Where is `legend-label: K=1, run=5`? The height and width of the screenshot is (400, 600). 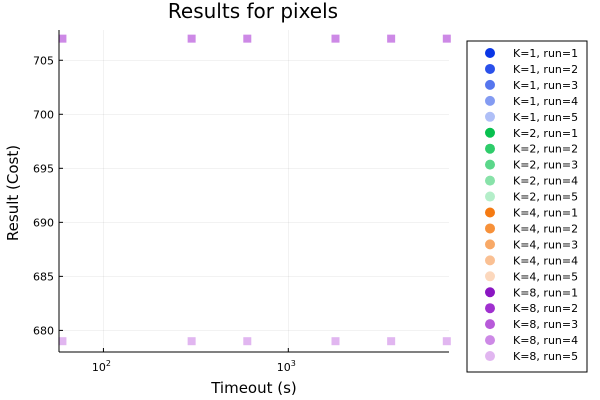
legend-label: K=1, run=5 is located at coordinates (545, 117).